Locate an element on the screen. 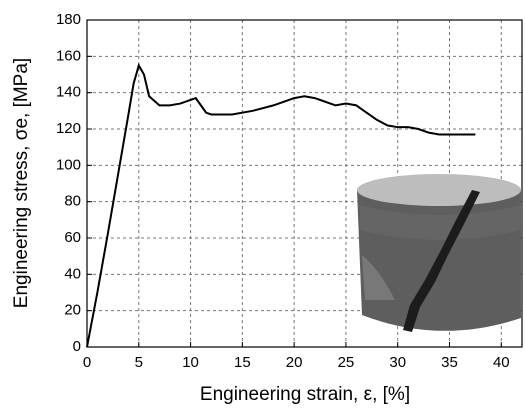  x-axis-label: Engineering strain, ε, [%] is located at coordinates (305, 394).